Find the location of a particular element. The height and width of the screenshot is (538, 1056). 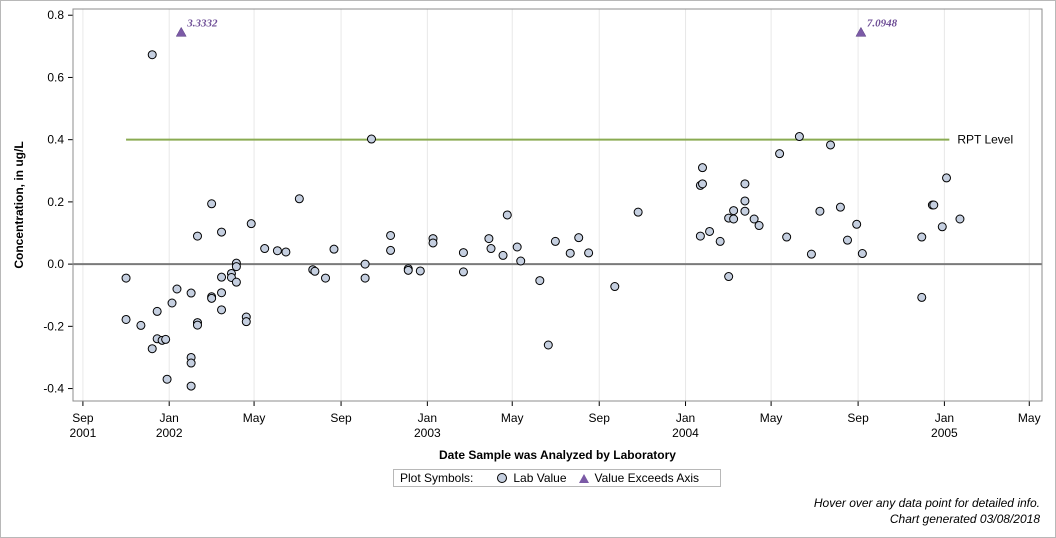

triangle-icon is located at coordinates (583, 478).